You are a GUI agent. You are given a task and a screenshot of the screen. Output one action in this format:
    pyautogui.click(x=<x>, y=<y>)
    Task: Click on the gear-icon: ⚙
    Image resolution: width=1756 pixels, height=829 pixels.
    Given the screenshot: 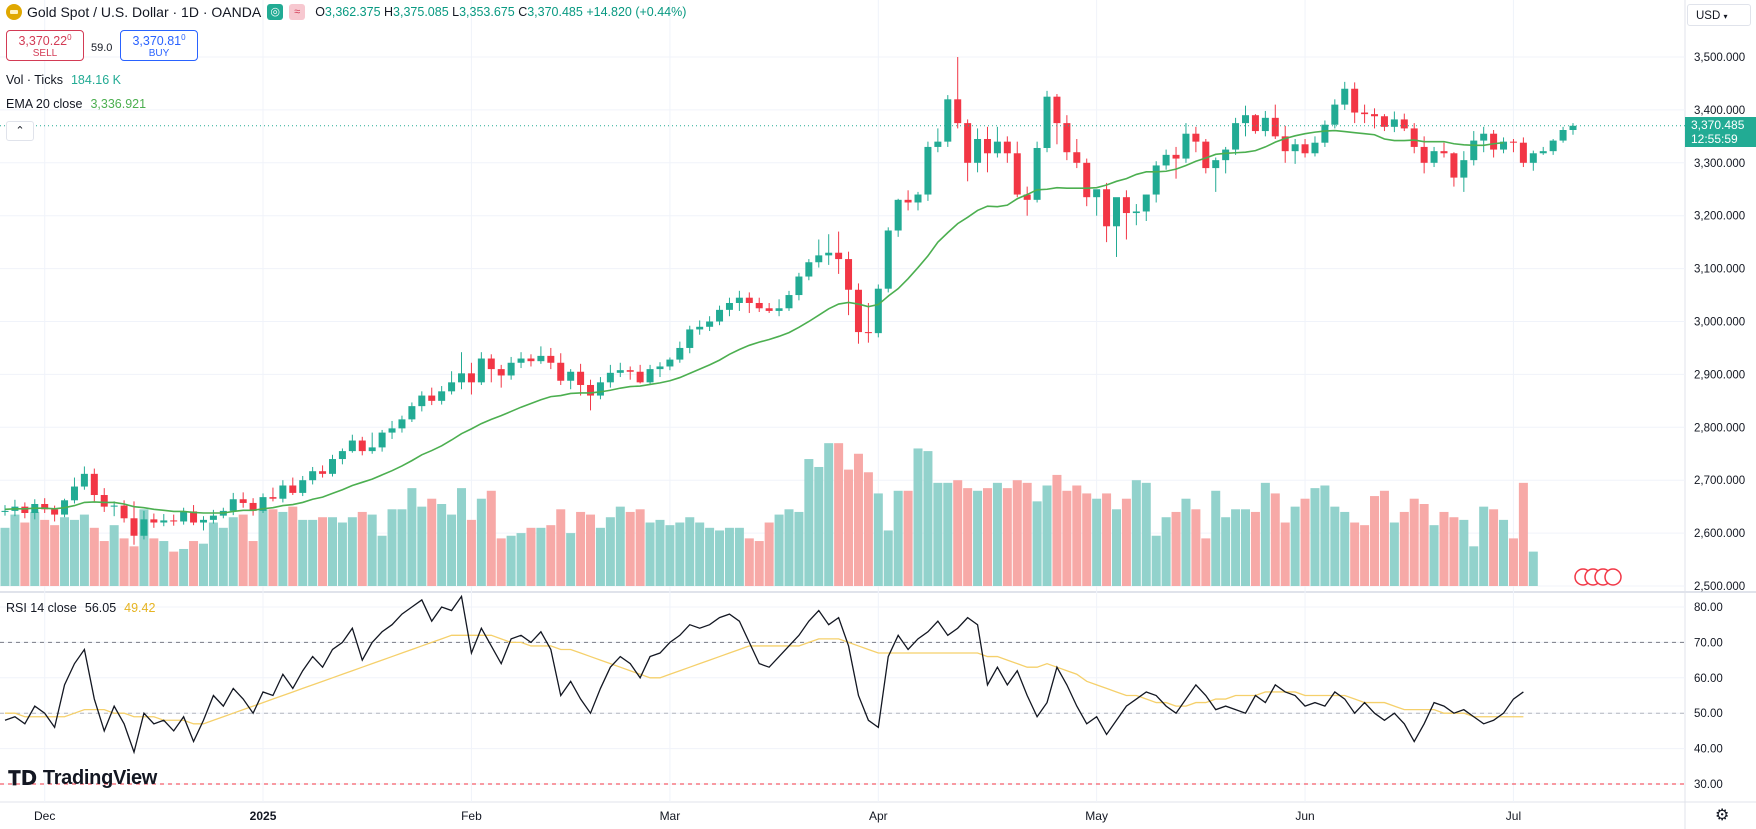 What is the action you would take?
    pyautogui.click(x=1722, y=815)
    